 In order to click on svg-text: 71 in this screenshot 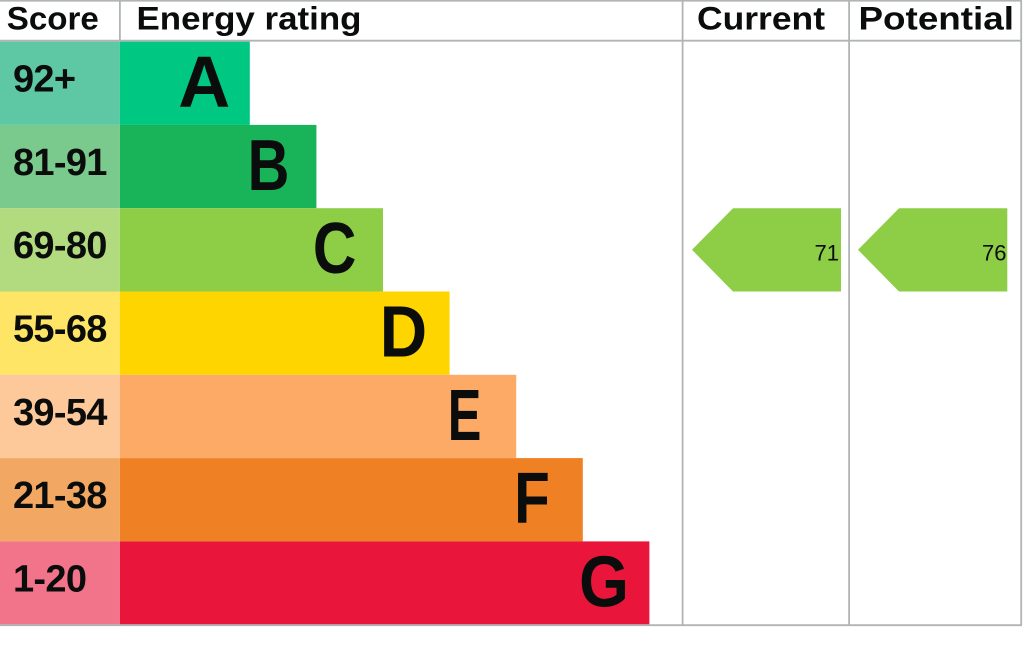, I will do `click(827, 252)`.